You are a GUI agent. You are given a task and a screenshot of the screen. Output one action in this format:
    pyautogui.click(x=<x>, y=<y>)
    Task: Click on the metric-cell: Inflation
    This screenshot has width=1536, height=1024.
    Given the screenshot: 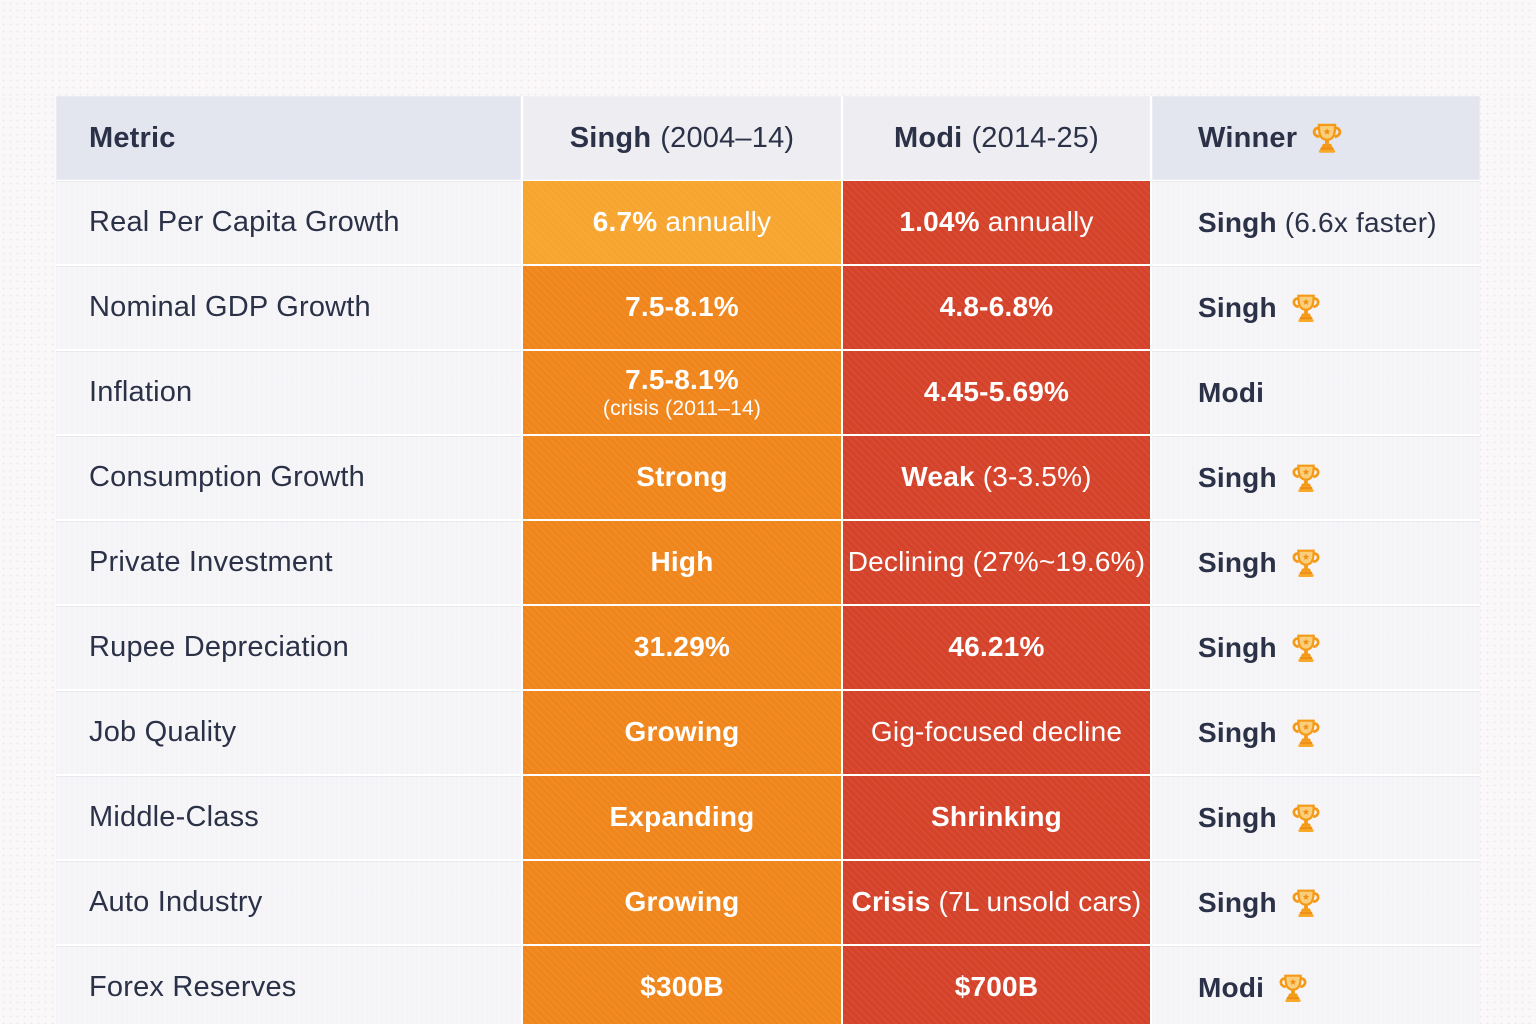 What is the action you would take?
    pyautogui.click(x=288, y=392)
    